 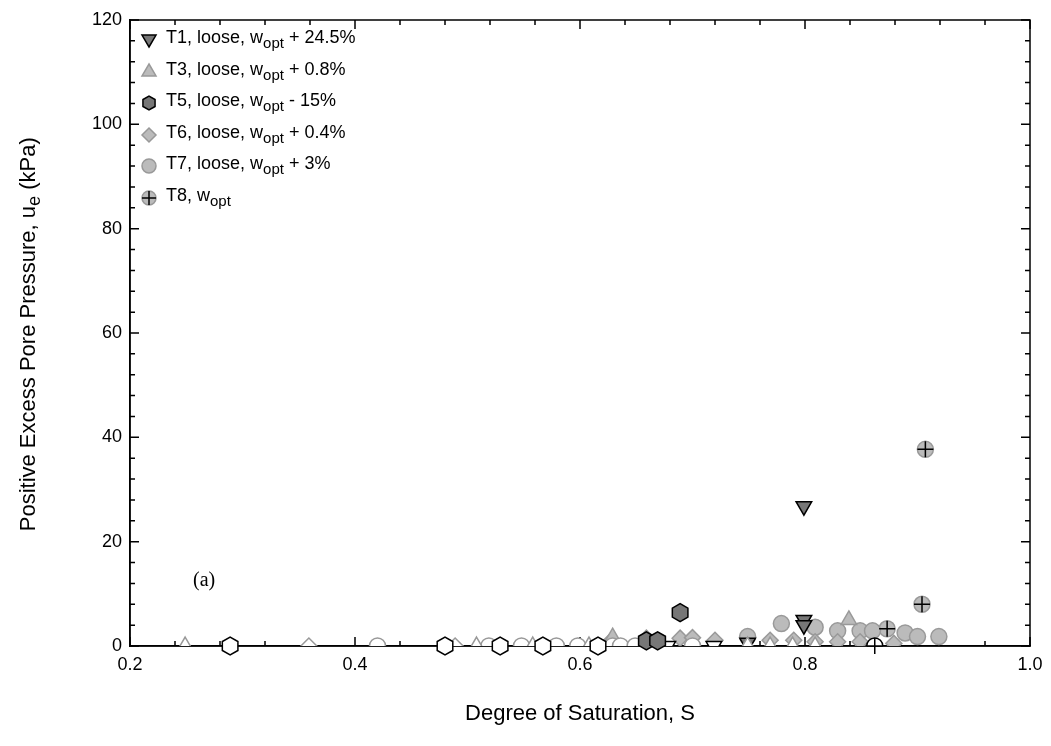 I want to click on legend-label: T7, loose, w$_{opt}$ + 3%, so click(x=248, y=165).